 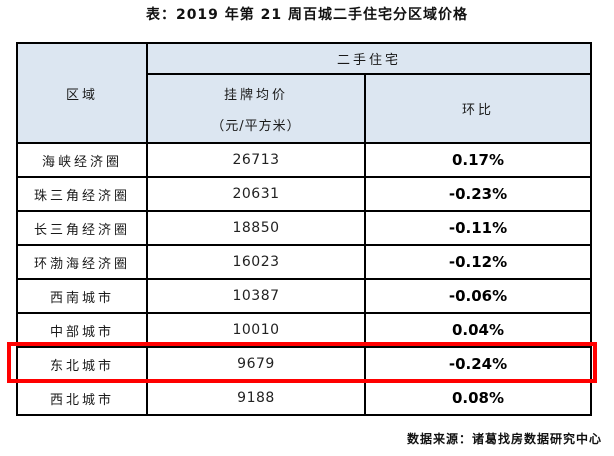 I want to click on header-listed-price-line2: （元/平方米）, so click(x=256, y=126).